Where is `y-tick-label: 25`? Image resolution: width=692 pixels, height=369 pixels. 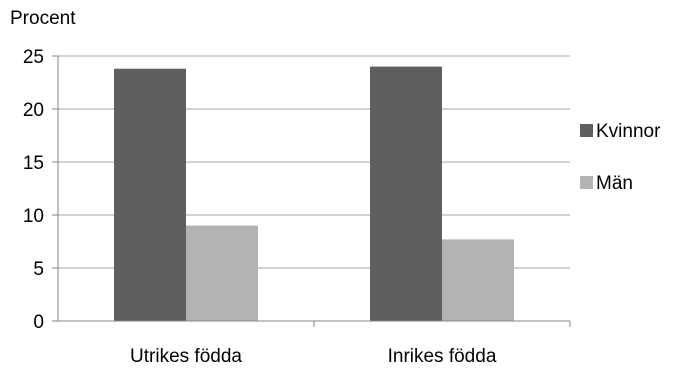
y-tick-label: 25 is located at coordinates (33, 57).